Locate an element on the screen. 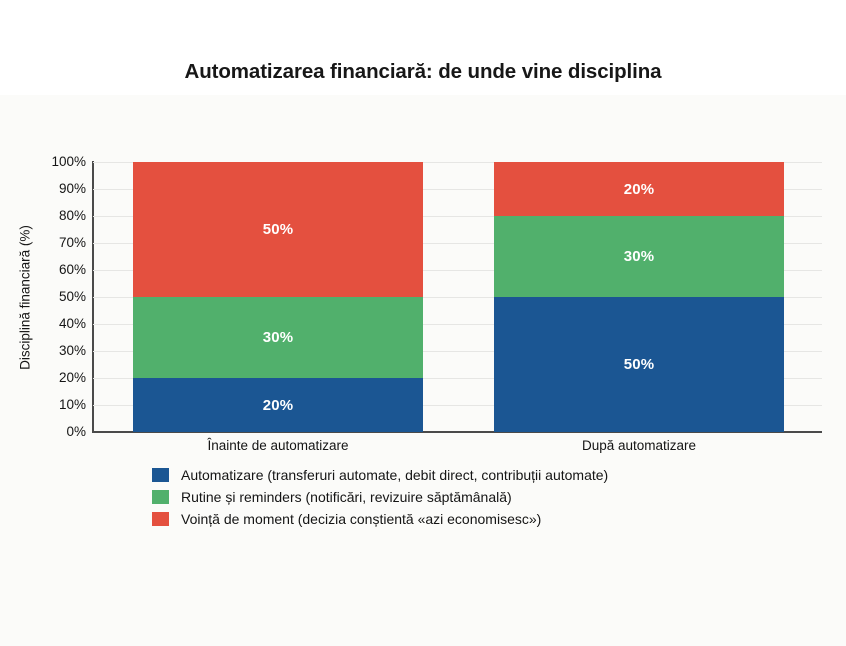  y-axis-tick-label: 10% is located at coordinates (72, 404).